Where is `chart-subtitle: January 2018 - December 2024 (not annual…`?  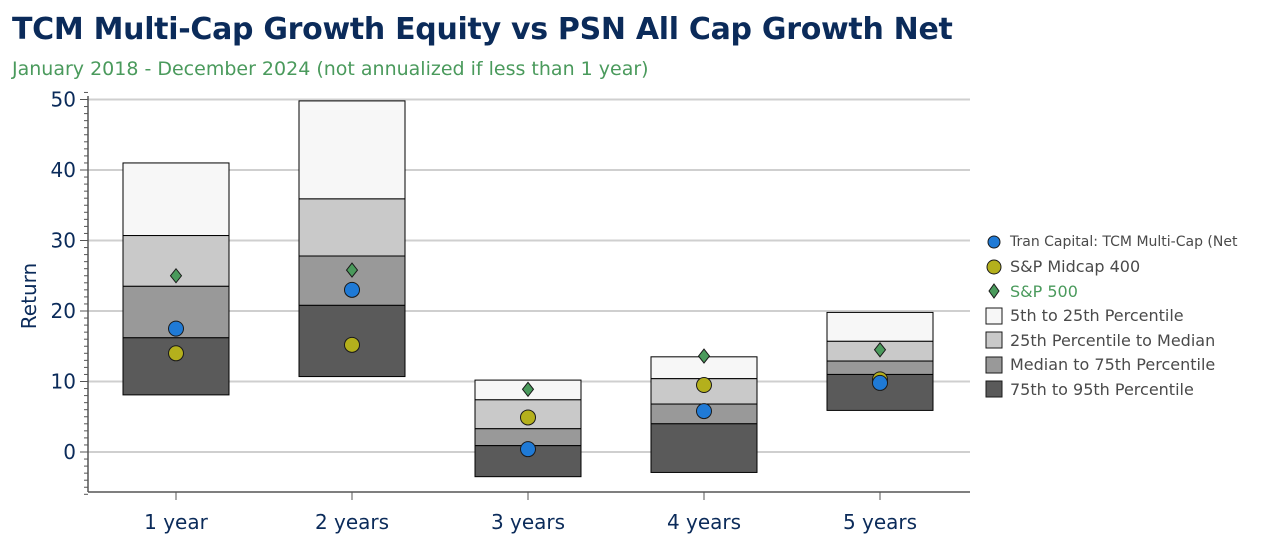
chart-subtitle: January 2018 - December 2024 (not annual… is located at coordinates (330, 69).